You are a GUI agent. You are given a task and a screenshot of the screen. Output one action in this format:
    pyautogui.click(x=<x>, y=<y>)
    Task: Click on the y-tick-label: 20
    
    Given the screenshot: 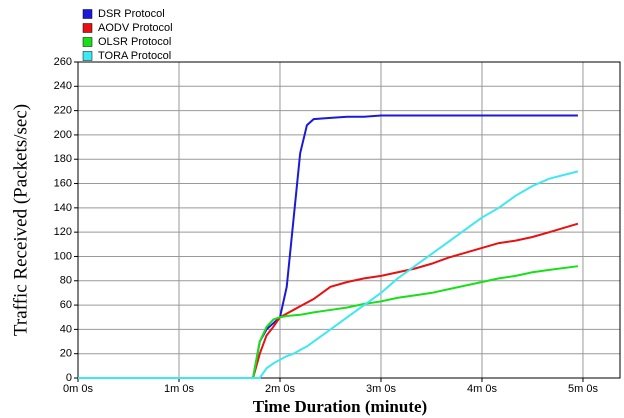 What is the action you would take?
    pyautogui.click(x=66, y=354)
    